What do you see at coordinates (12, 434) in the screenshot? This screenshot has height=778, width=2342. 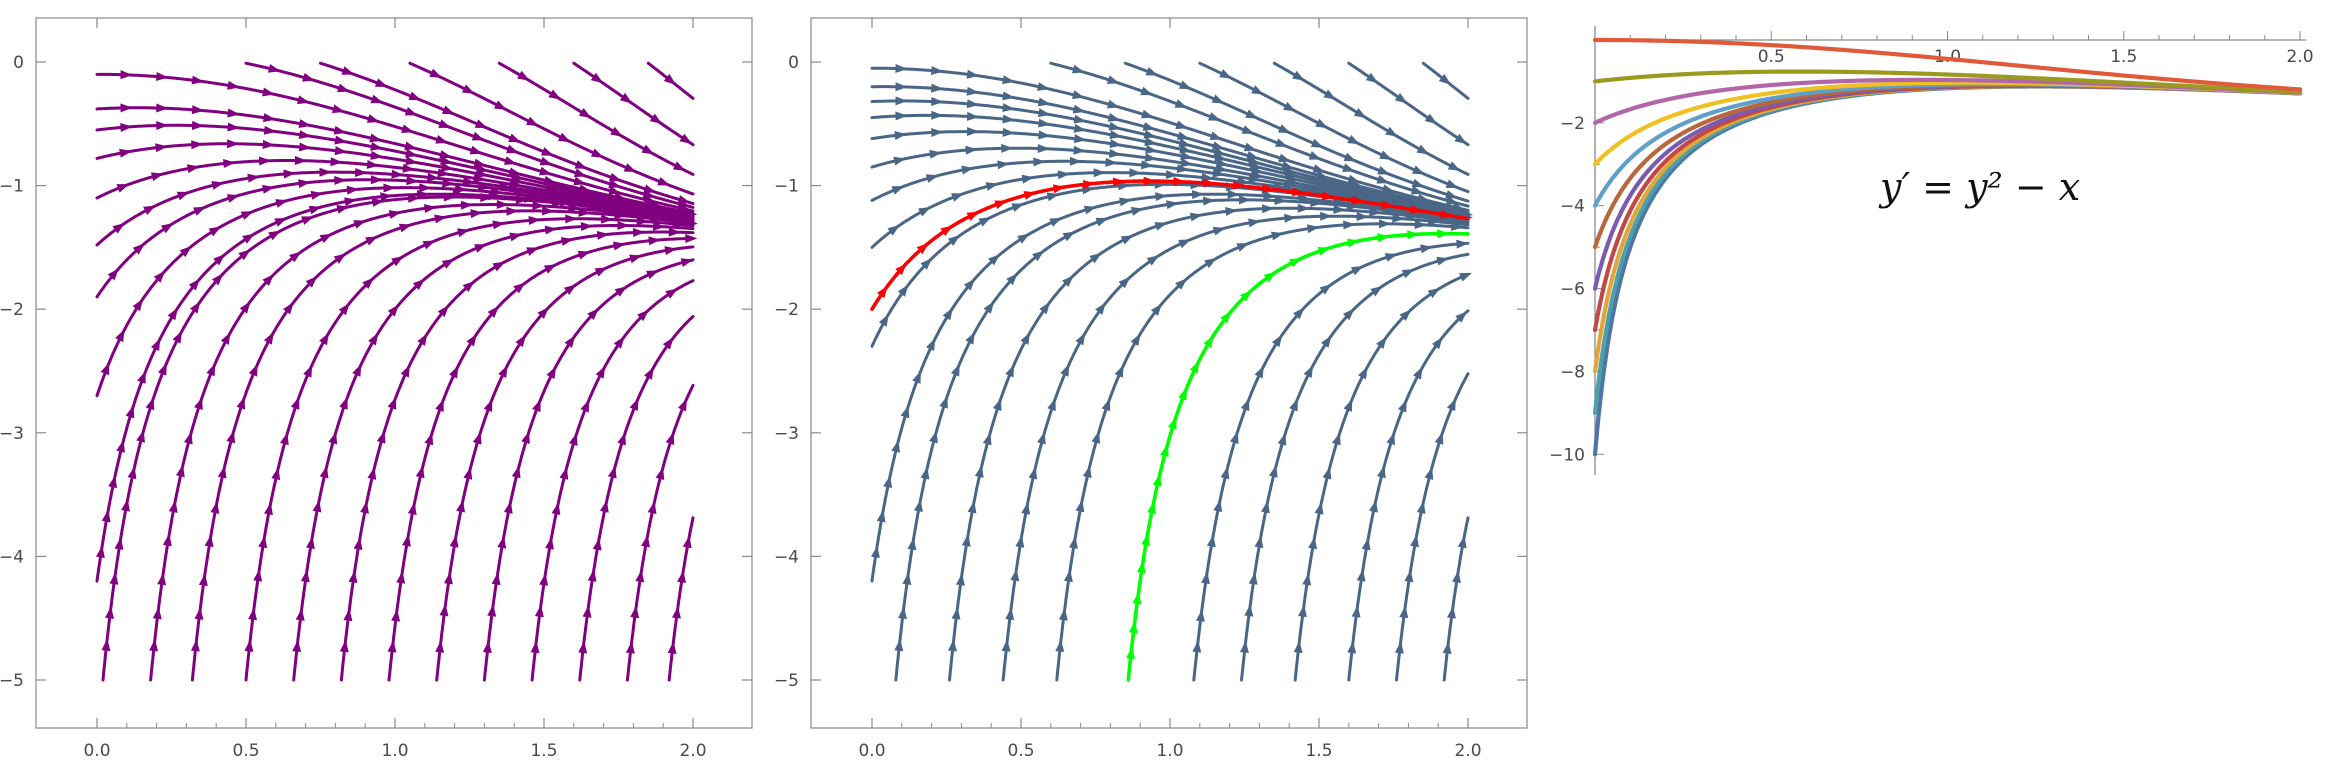 I see `y-tick-label: −3` at bounding box center [12, 434].